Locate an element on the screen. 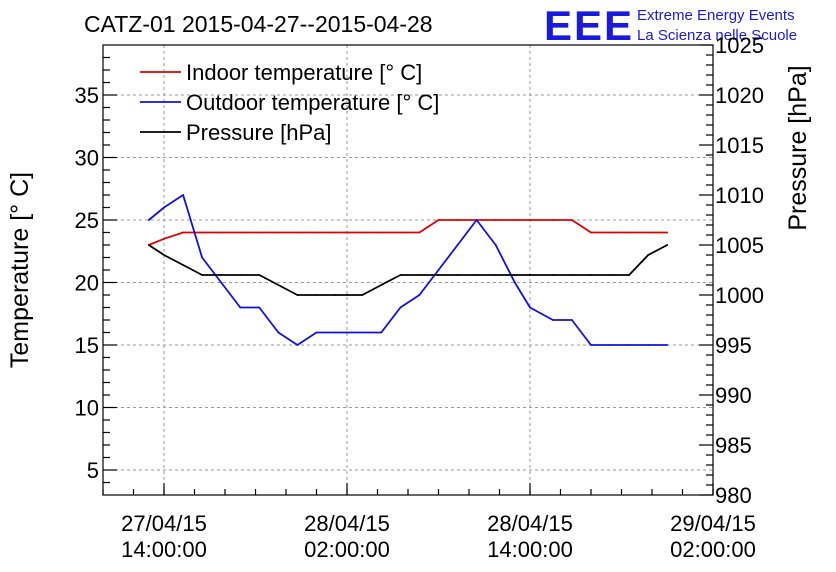 This screenshot has height=572, width=836. y-tick-label: 20 is located at coordinates (87, 283).